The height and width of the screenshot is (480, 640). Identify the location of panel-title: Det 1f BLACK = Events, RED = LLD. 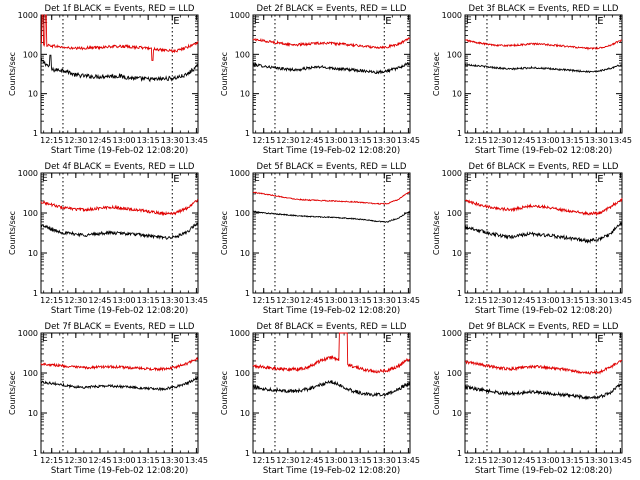
(120, 9).